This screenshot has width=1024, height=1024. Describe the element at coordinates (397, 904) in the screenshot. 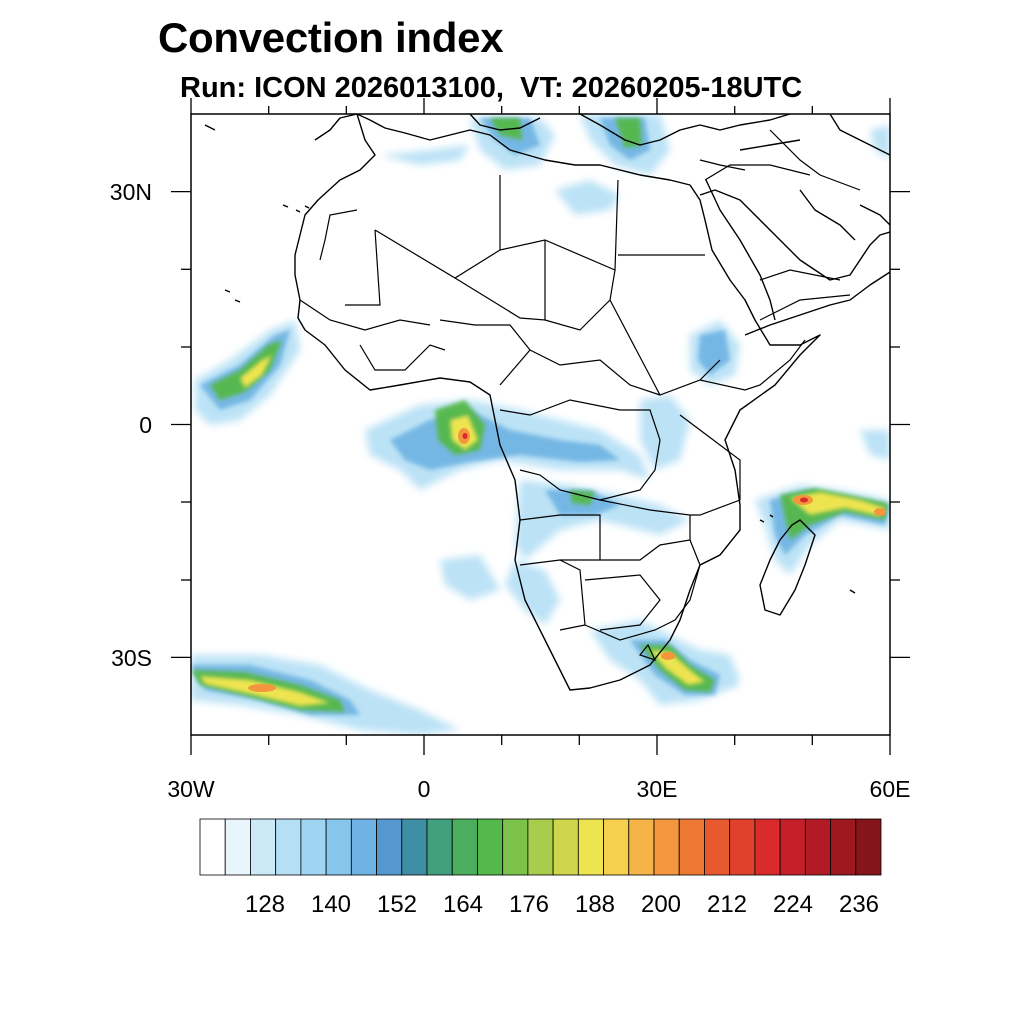

I see `colorbar-label: 152` at that location.